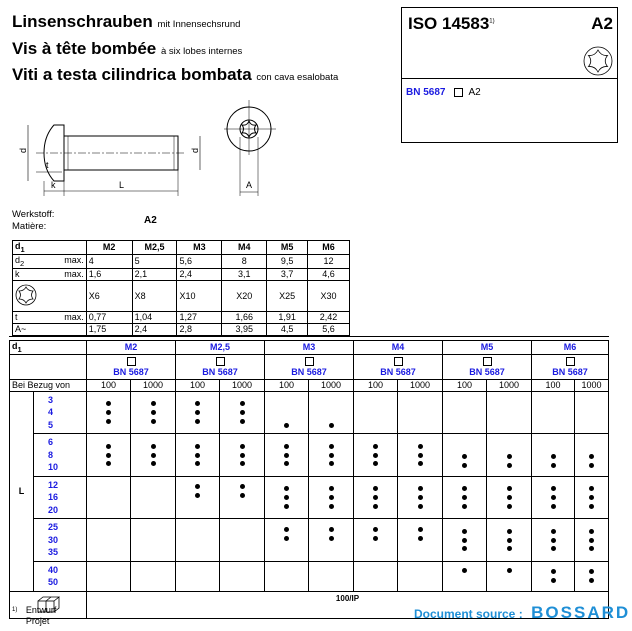 The height and width of the screenshot is (631, 632). Describe the element at coordinates (244, 261) in the screenshot. I see `cell-value: 8` at that location.